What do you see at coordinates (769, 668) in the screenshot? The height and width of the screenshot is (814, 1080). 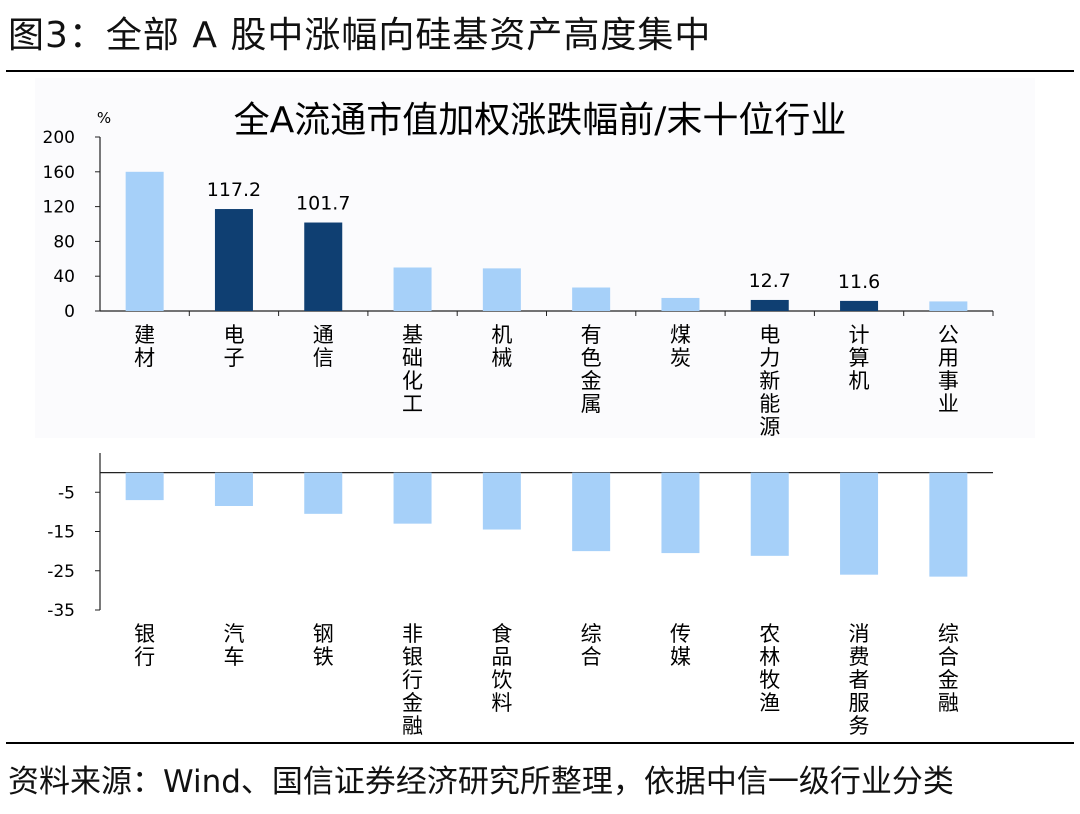 I see `lower-category-label: 农林牧渔` at bounding box center [769, 668].